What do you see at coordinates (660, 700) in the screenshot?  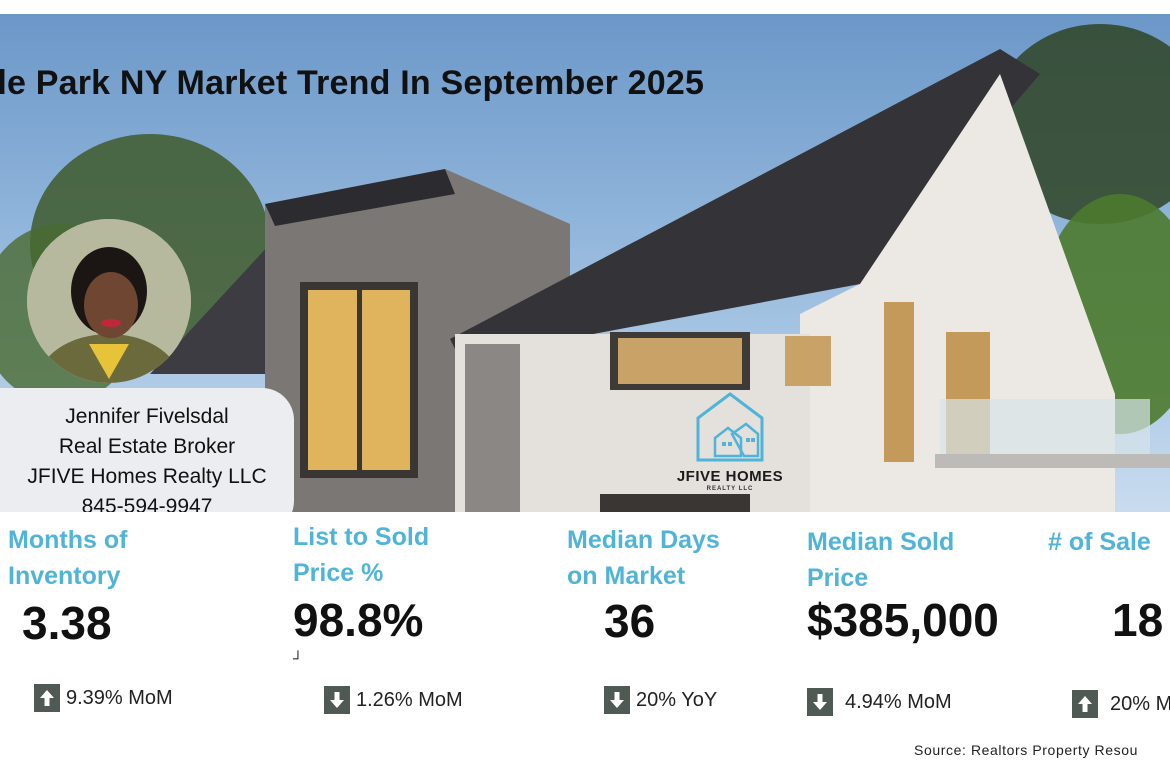 I see `stat-change: 20% YoY` at bounding box center [660, 700].